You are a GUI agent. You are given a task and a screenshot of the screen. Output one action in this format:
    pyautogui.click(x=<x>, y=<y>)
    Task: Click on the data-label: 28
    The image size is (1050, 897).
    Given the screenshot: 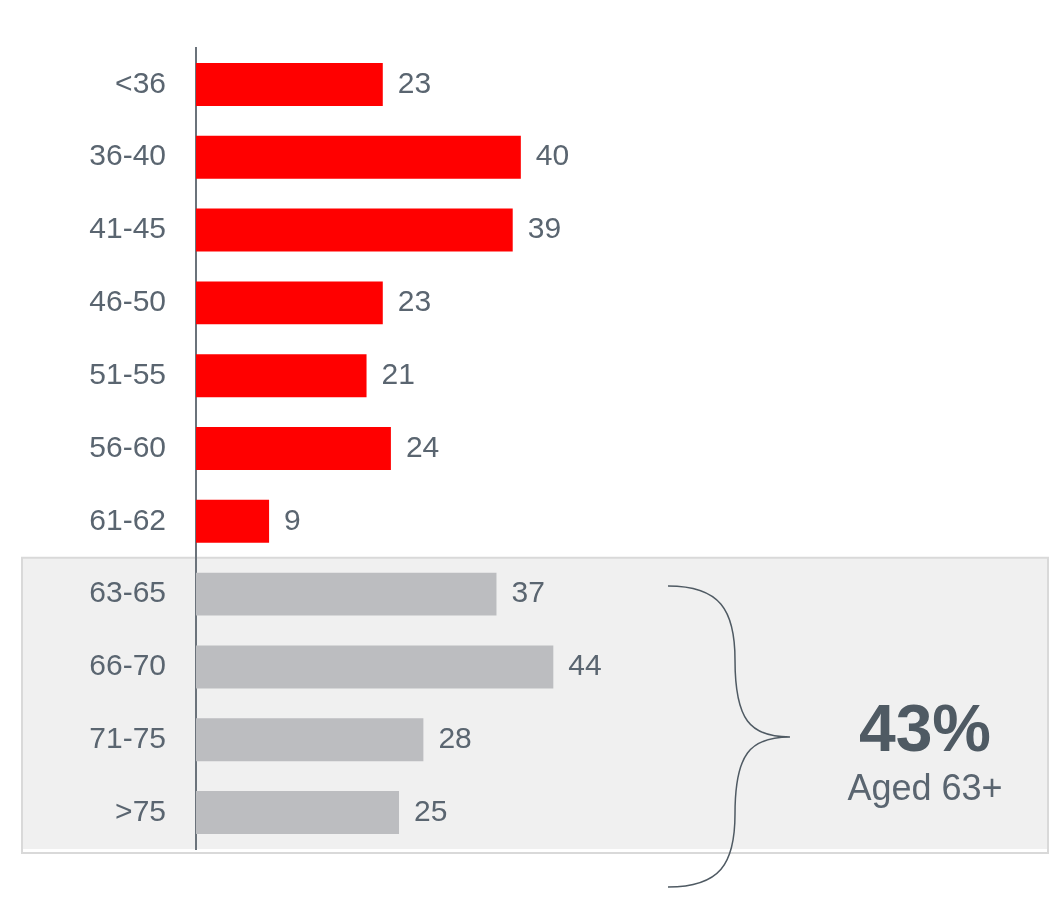 What is the action you would take?
    pyautogui.click(x=455, y=738)
    